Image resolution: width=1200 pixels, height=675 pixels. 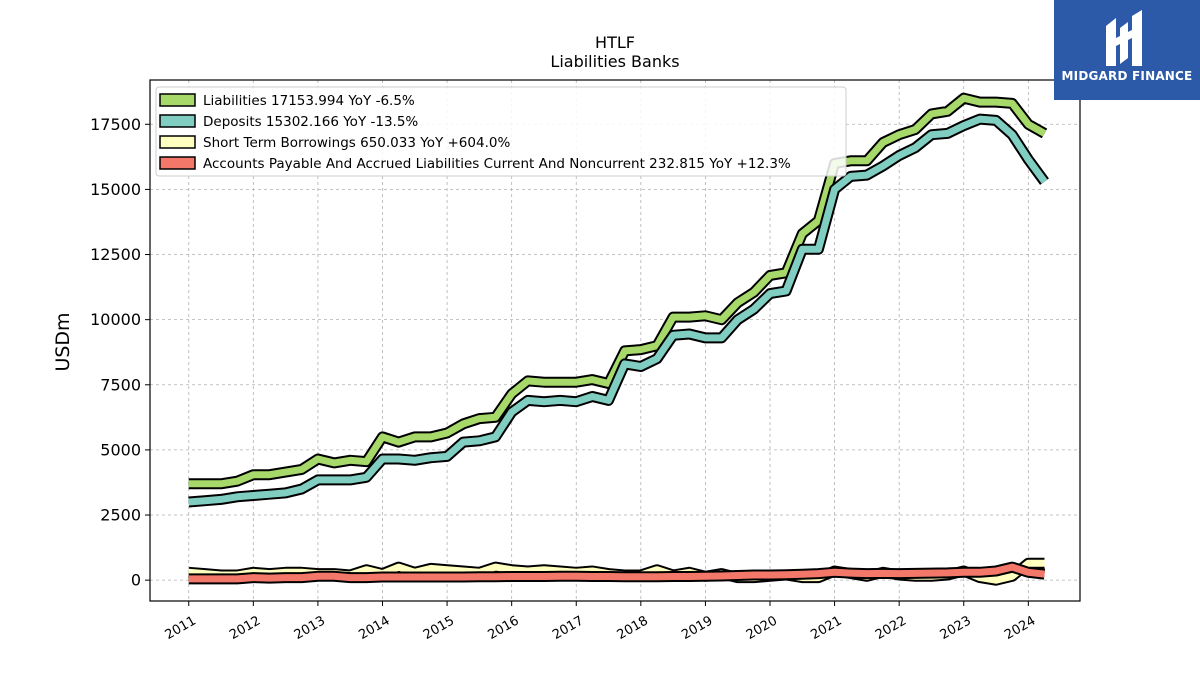 What do you see at coordinates (1124, 38) in the screenshot?
I see `midgard-logo-icon` at bounding box center [1124, 38].